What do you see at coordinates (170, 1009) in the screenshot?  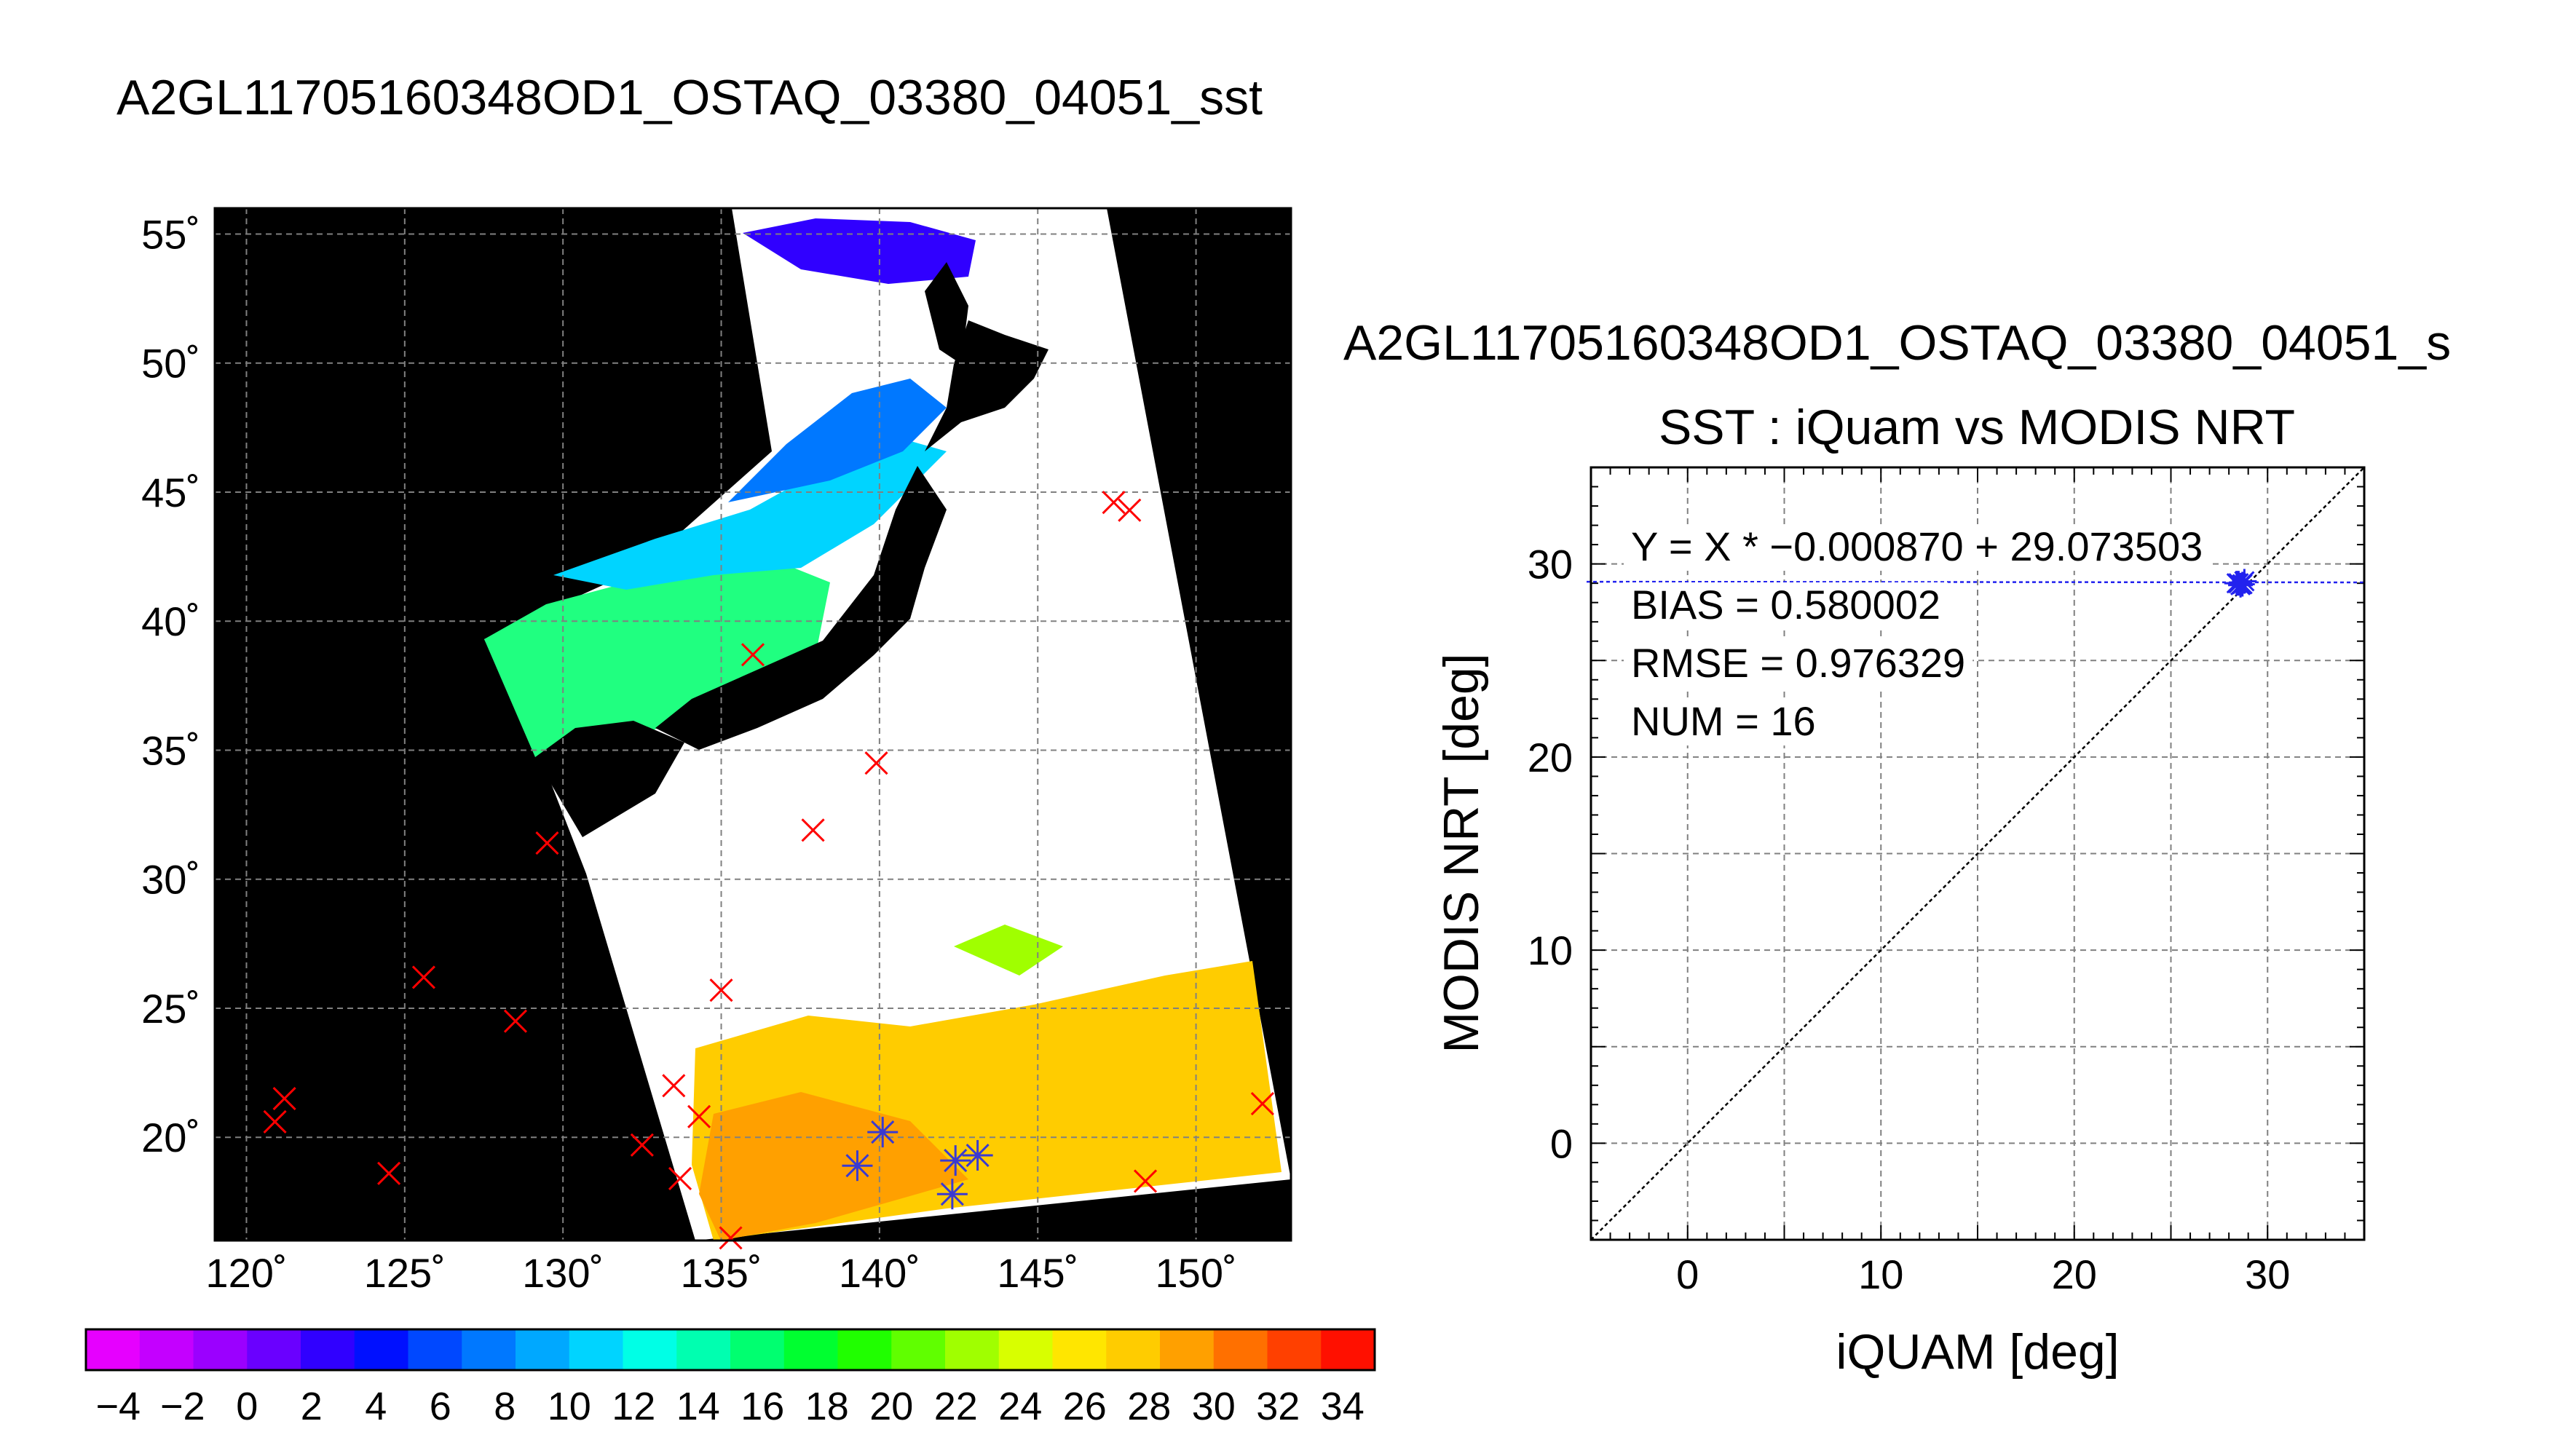 I see `map-y-tick-label: 25˚` at bounding box center [170, 1009].